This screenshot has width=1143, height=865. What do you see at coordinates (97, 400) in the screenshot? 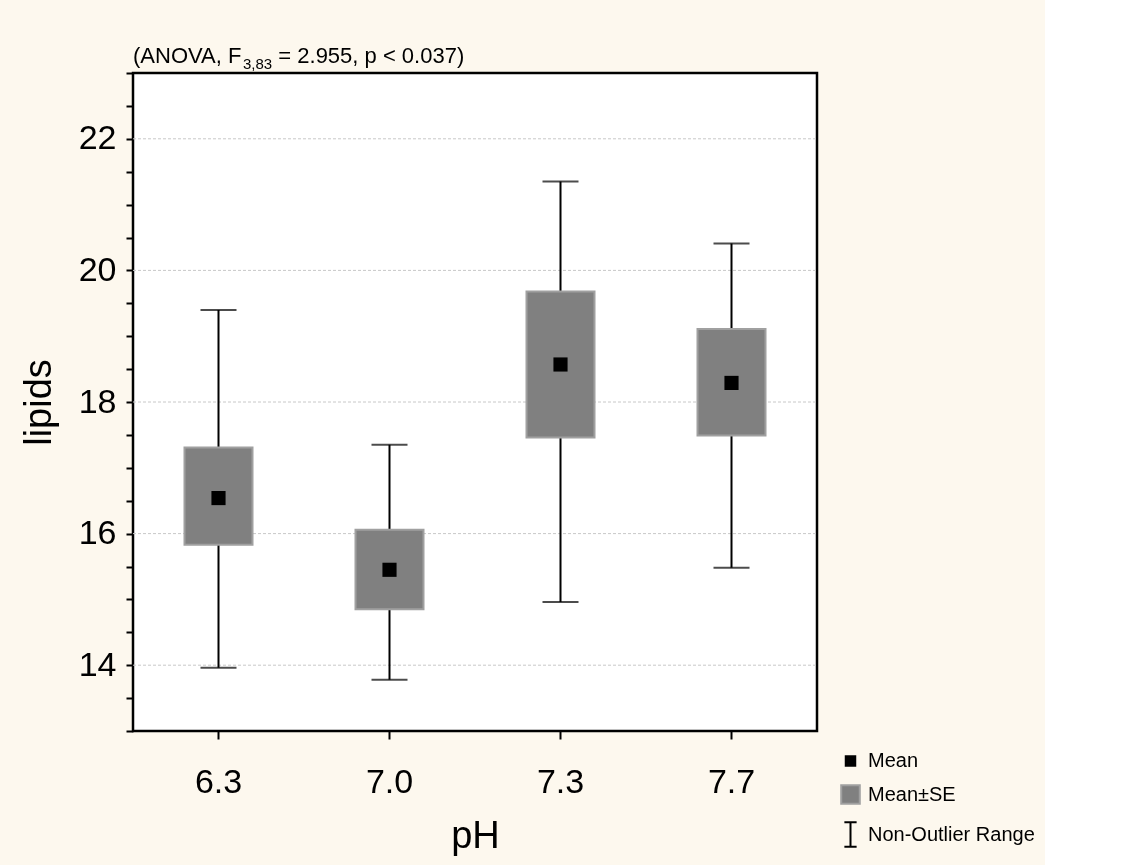
I see `y-tick-label: 18` at bounding box center [97, 400].